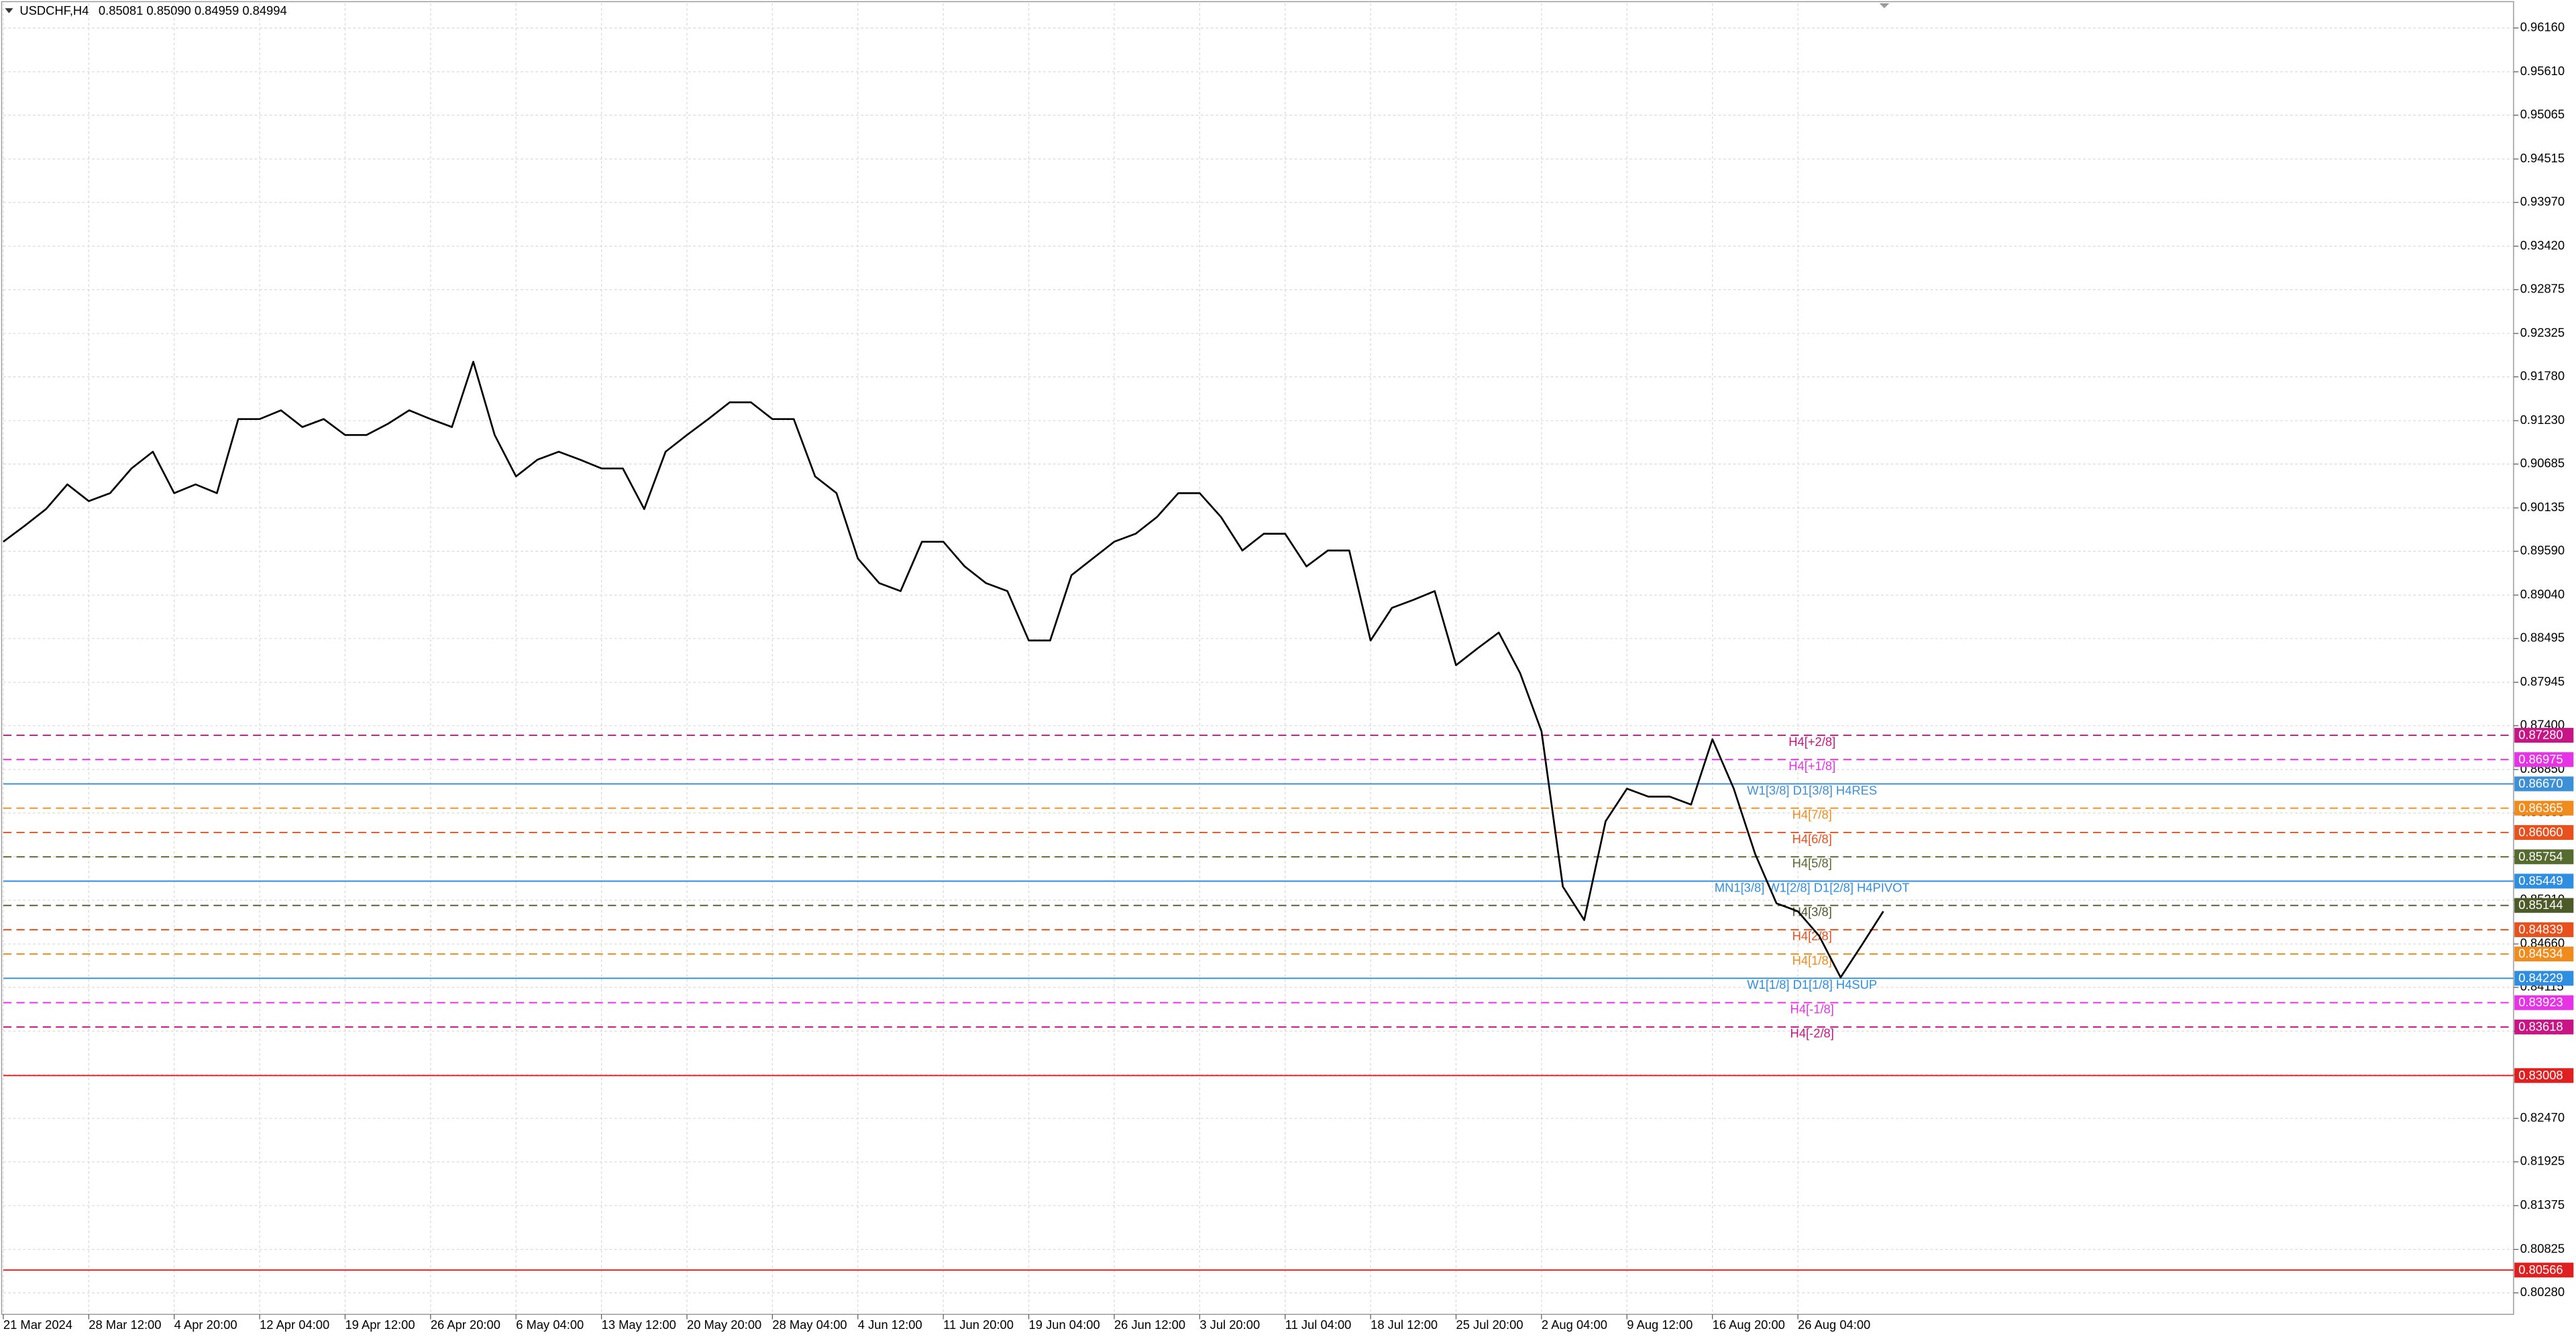 The image size is (2576, 1339). Describe the element at coordinates (1489, 1325) in the screenshot. I see `x-tick-label: 25 Jul 20:00` at that location.